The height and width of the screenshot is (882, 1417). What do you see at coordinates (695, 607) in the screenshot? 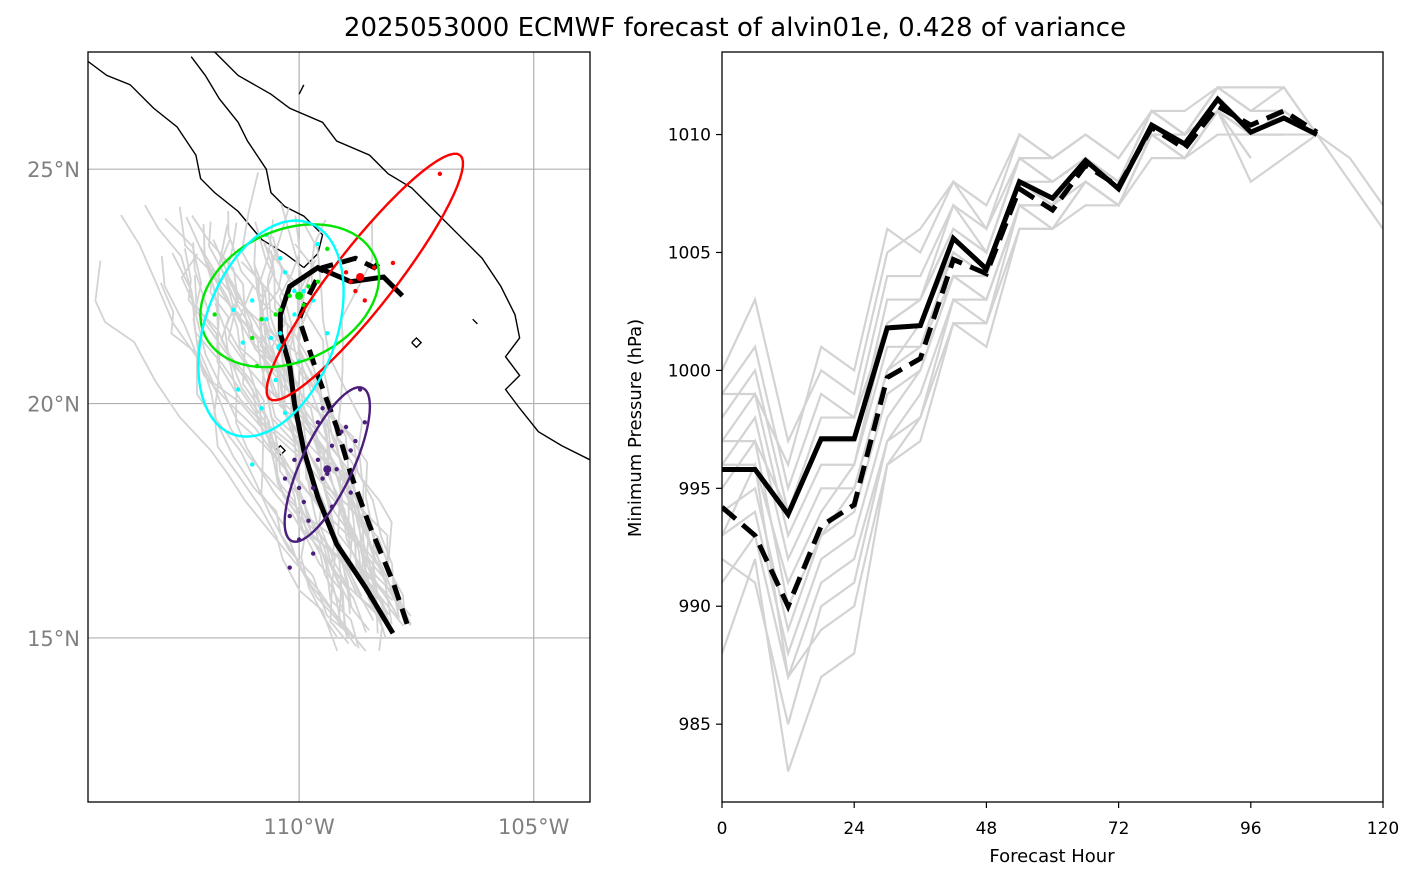
I see `y-tick-label: 990` at bounding box center [695, 607].